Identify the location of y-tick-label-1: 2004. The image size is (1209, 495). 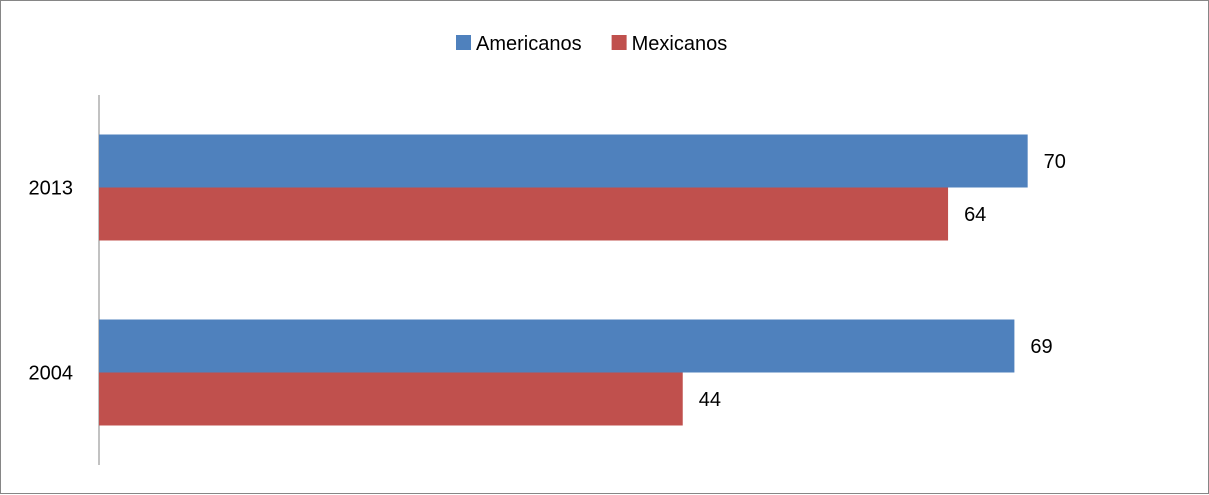
(51, 374).